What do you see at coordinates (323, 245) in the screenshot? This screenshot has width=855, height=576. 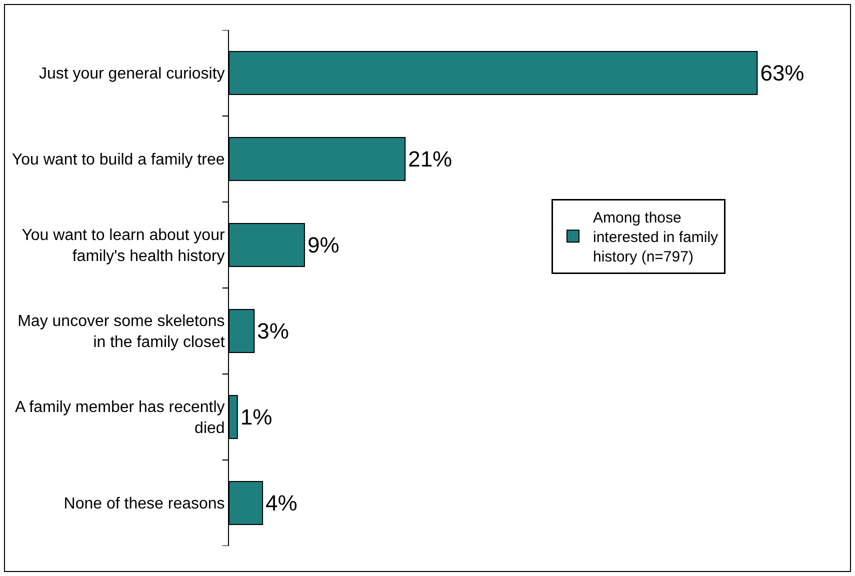 I see `data-label: 9%` at bounding box center [323, 245].